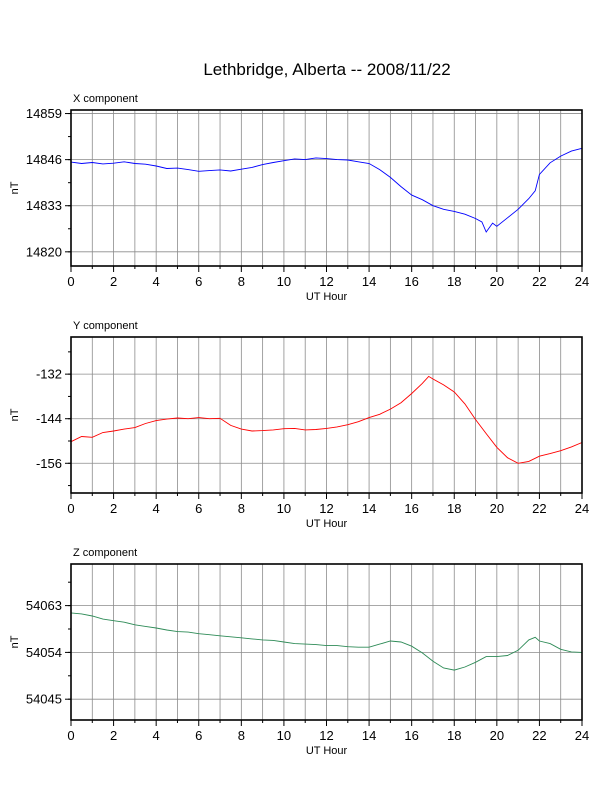  Describe the element at coordinates (411, 508) in the screenshot. I see `y-component-x-tick-label: 16` at that location.